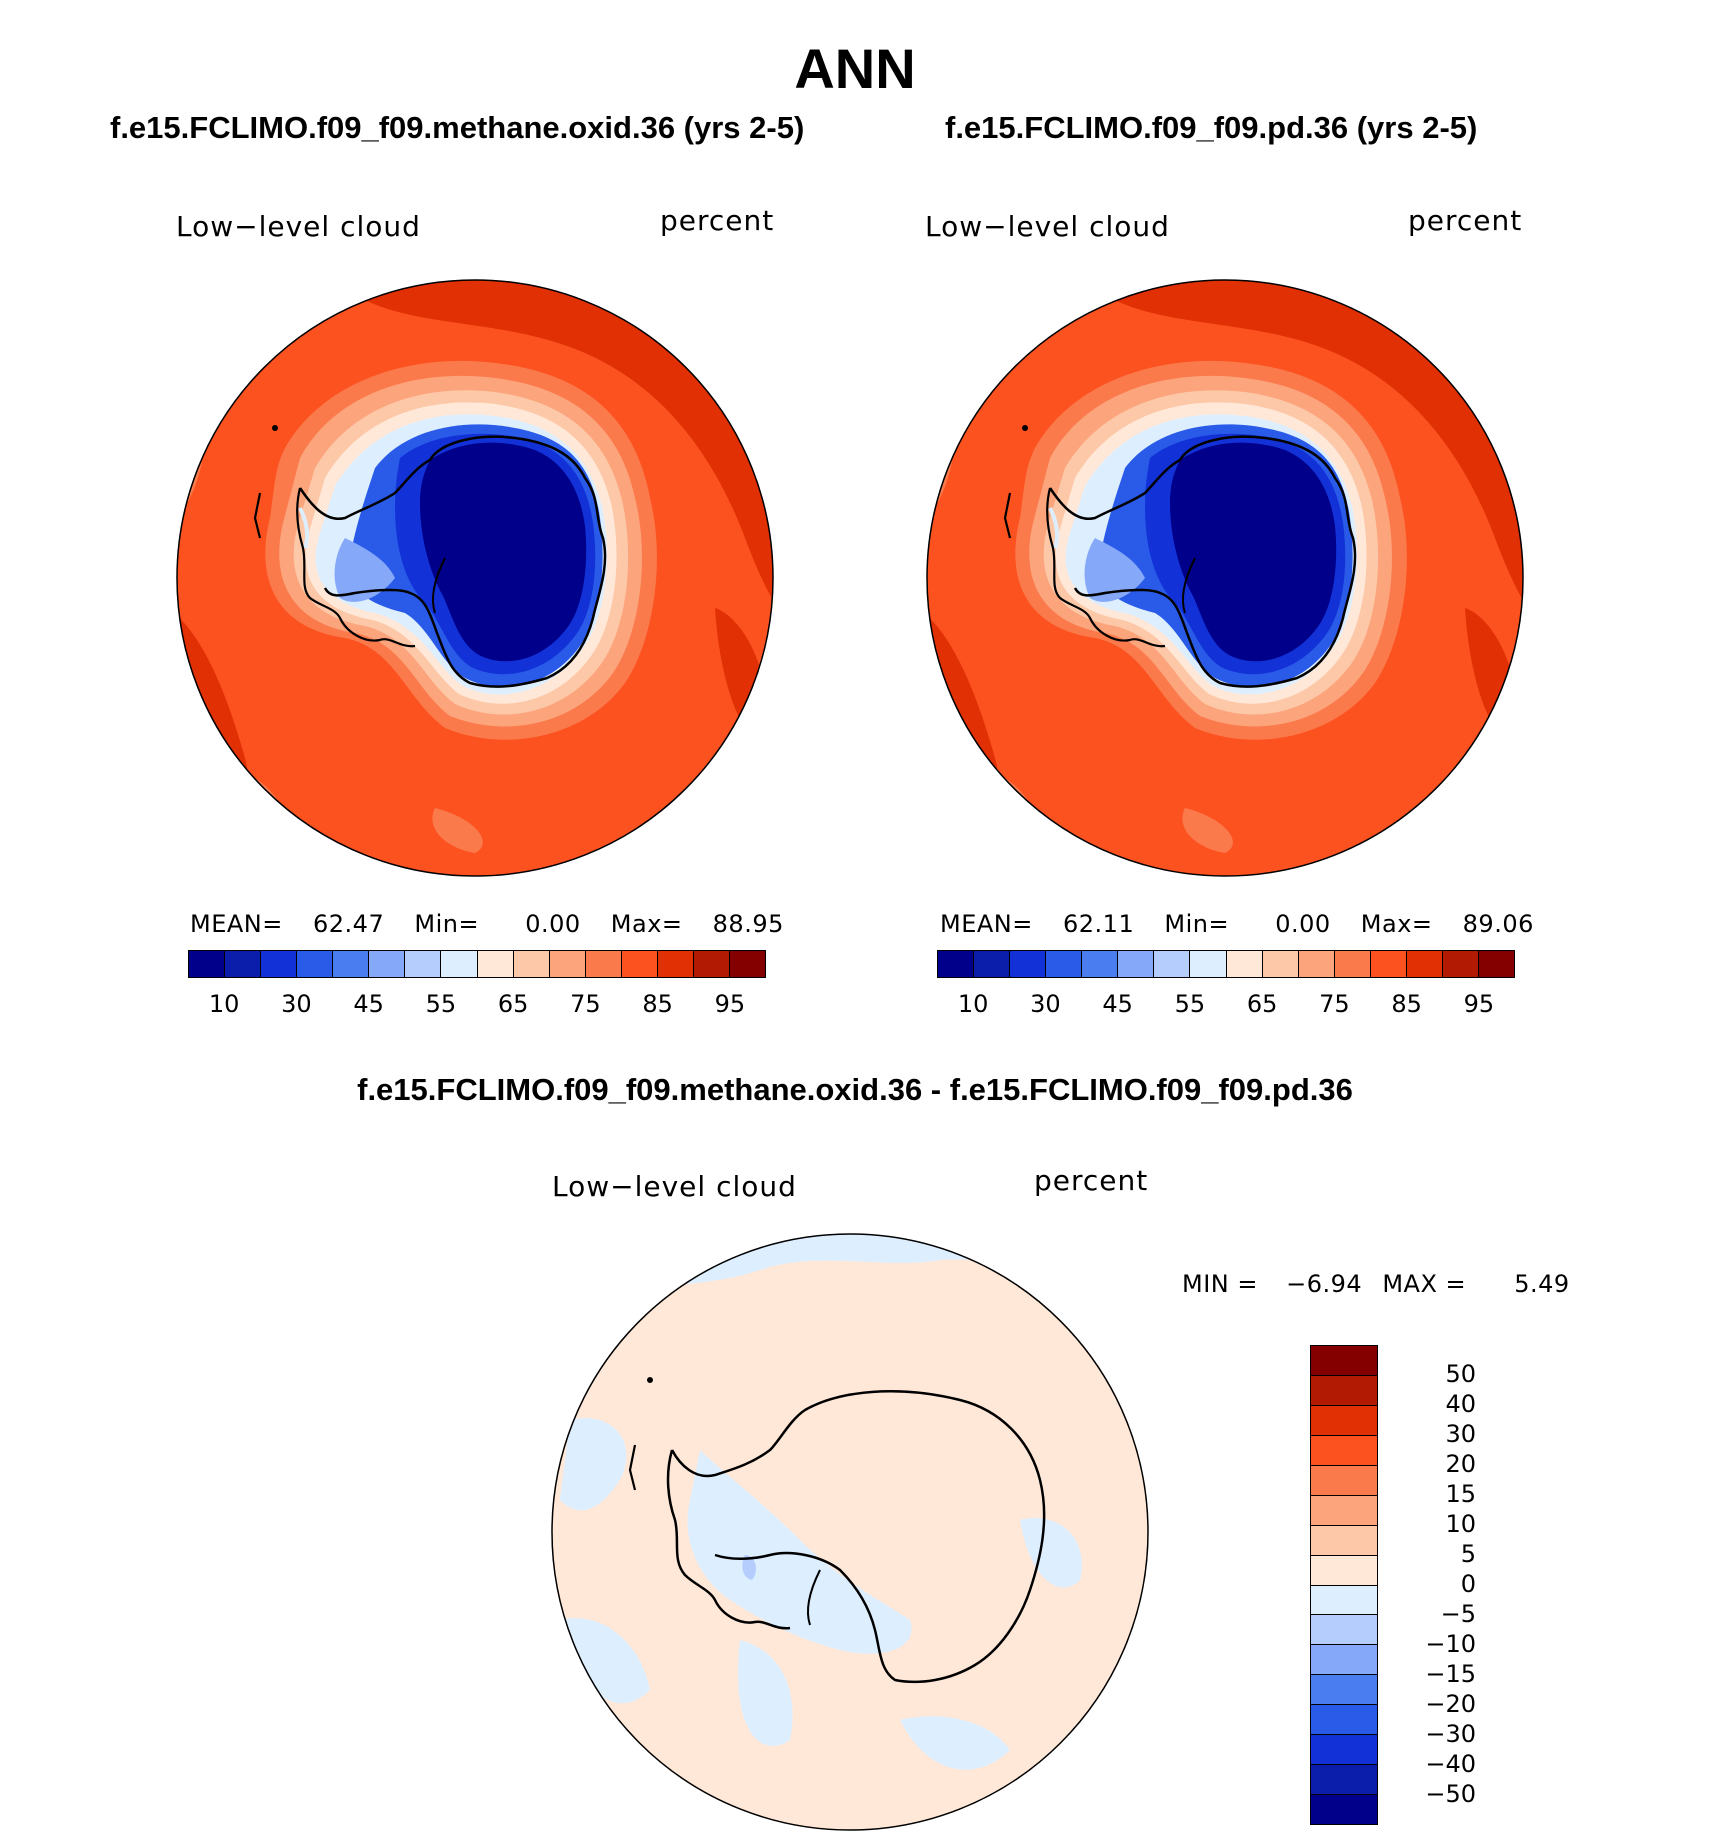  Describe the element at coordinates (1324, 1284) in the screenshot. I see `diff-min-value: −6.94` at that location.